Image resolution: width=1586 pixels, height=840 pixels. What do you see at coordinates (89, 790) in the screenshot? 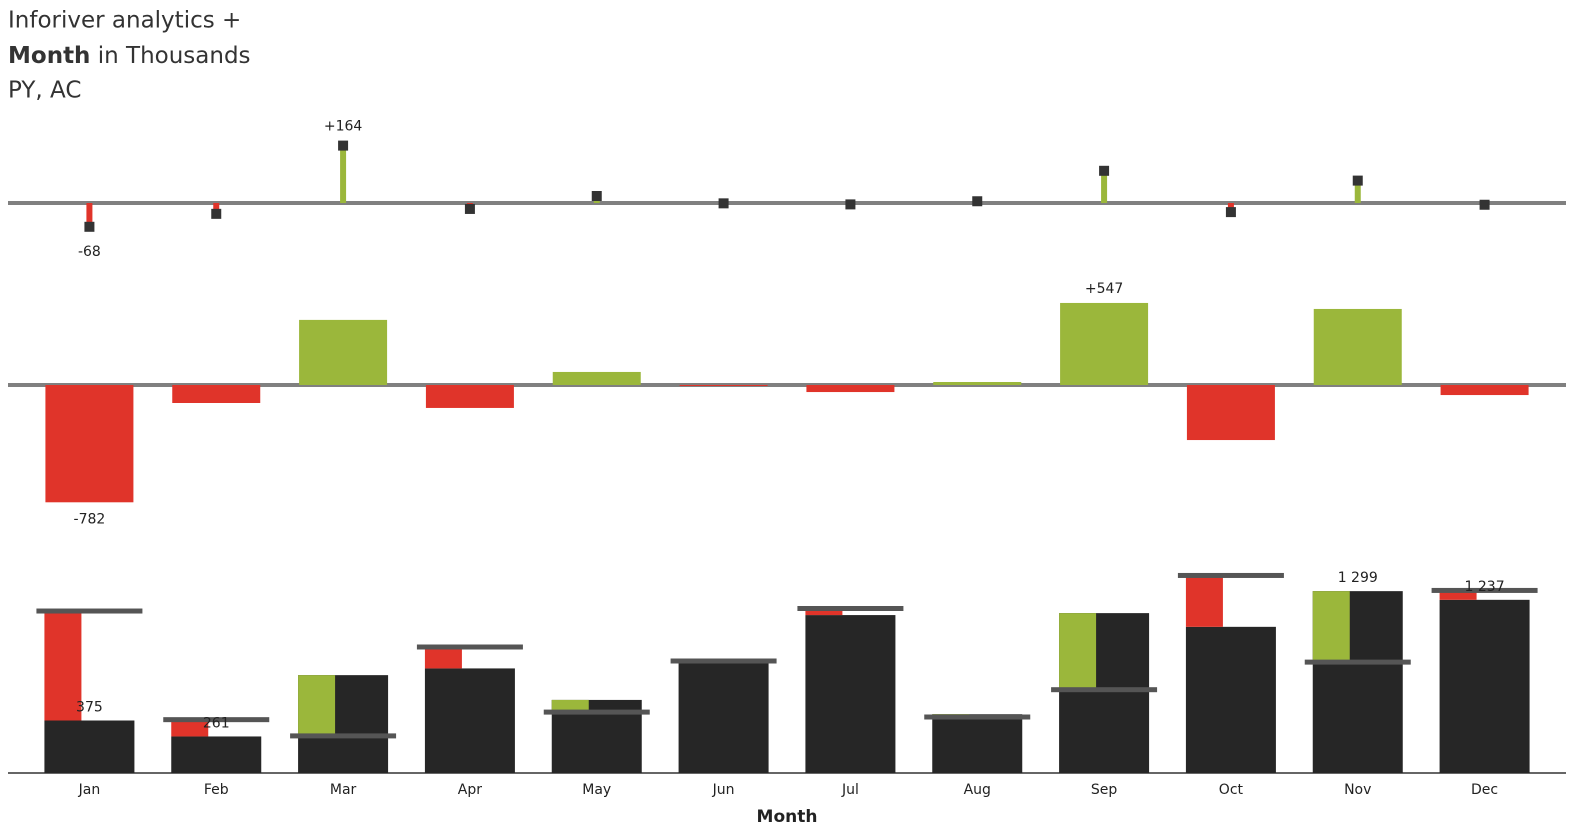
I see `x-tick-label: Jan` at bounding box center [89, 790].